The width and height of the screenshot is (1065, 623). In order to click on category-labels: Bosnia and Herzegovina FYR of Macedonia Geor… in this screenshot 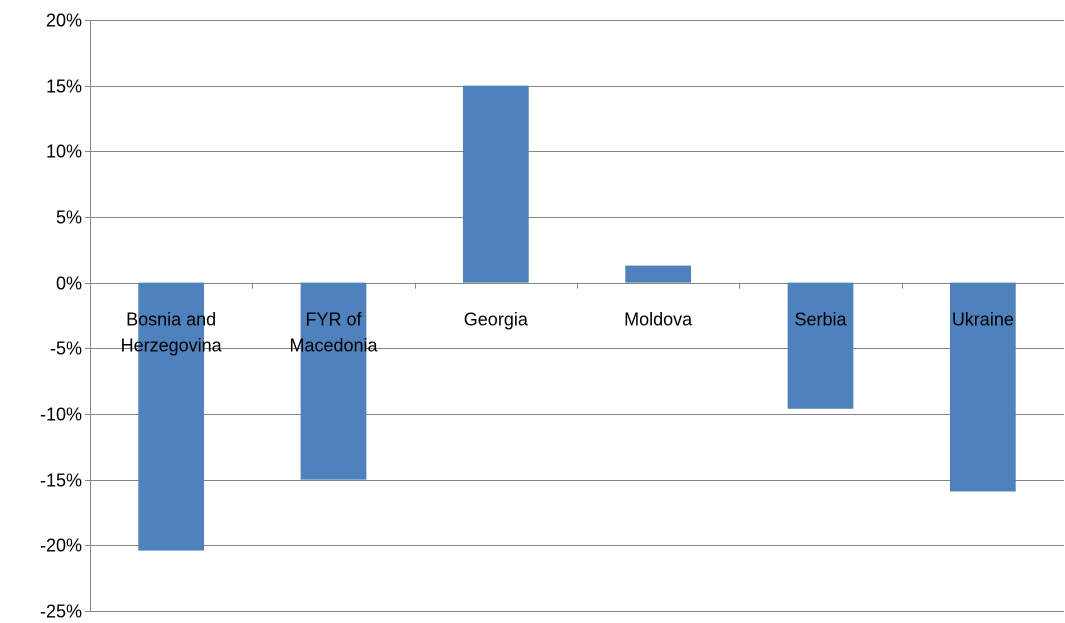, I will do `click(567, 333)`.